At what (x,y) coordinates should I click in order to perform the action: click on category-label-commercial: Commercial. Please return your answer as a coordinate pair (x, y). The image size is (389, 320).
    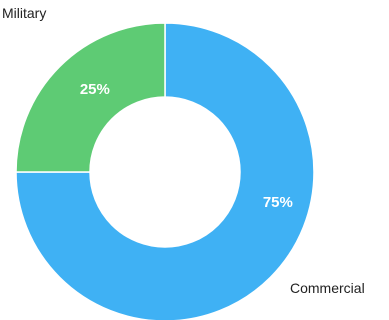
    Looking at the image, I should click on (327, 288).